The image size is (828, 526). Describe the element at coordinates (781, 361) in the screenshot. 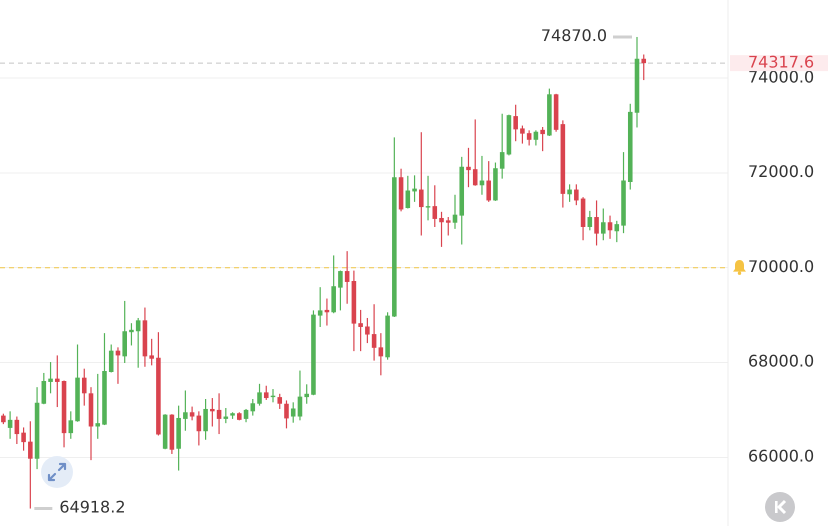

I see `y-tick-label: 68000.0` at that location.